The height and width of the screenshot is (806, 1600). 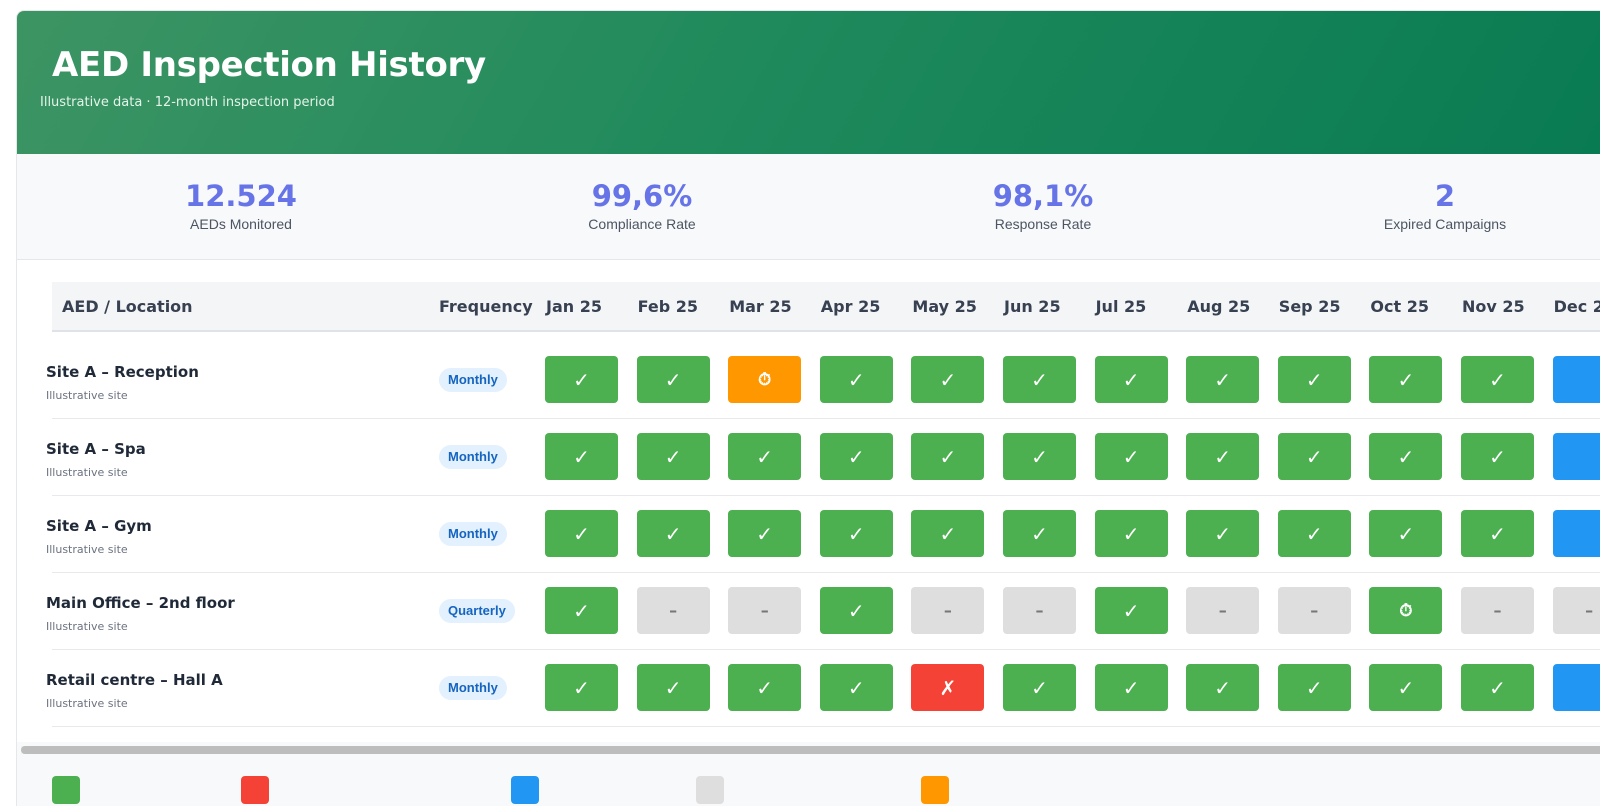 What do you see at coordinates (944, 306) in the screenshot?
I see `column-header-month: May 25` at bounding box center [944, 306].